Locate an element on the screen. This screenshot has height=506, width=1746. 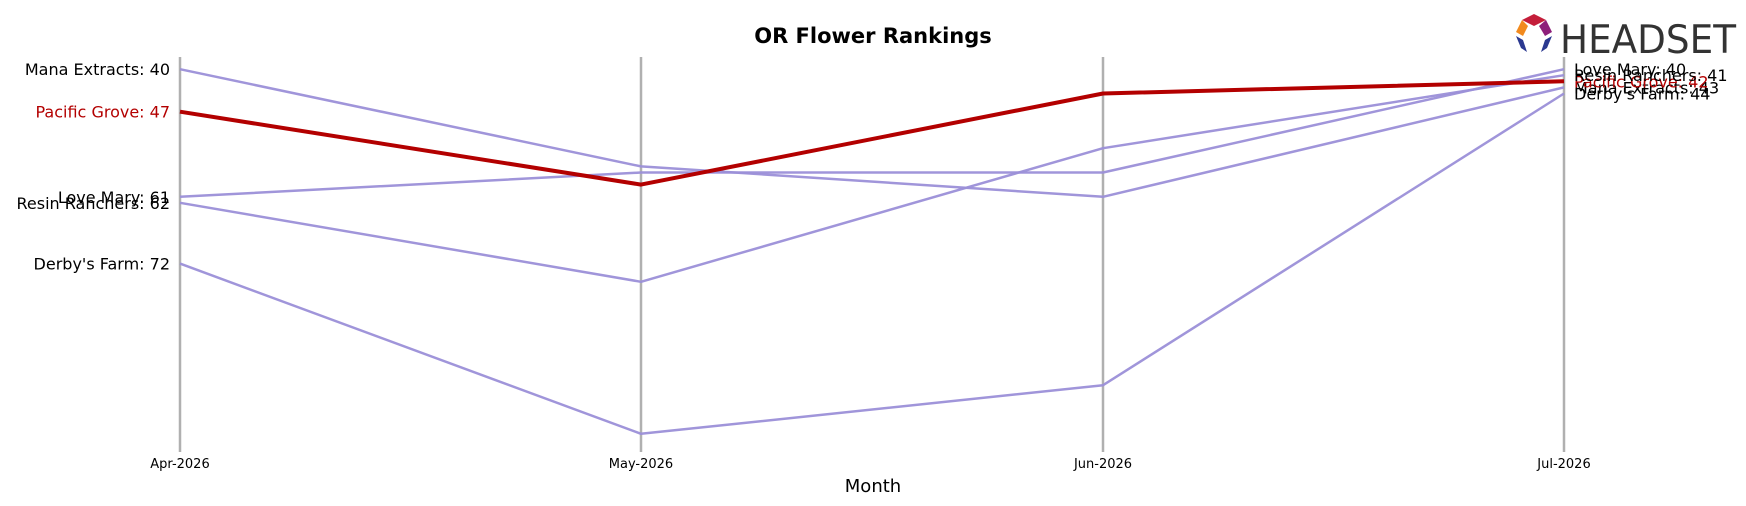
x-tick-labels: Apr-2026 May-2026 Jun-2026 Jul-2026 is located at coordinates (870, 464).